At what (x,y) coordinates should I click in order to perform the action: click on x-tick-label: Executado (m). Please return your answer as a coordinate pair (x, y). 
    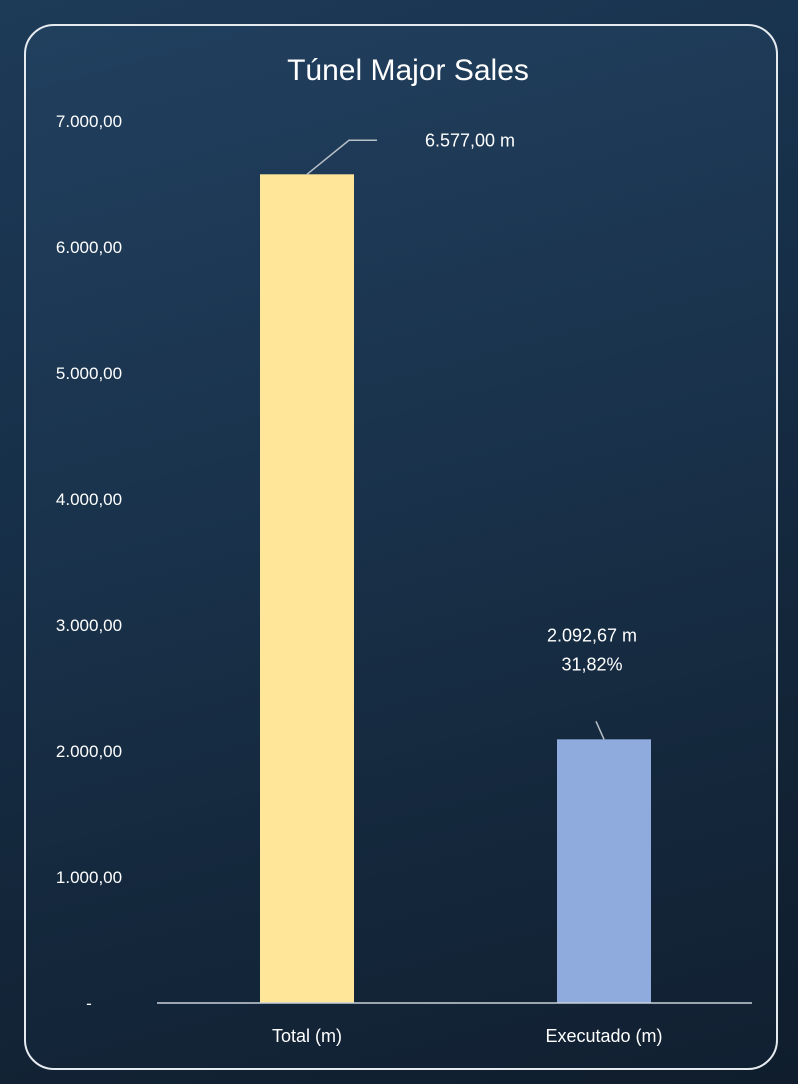
    Looking at the image, I should click on (603, 1036).